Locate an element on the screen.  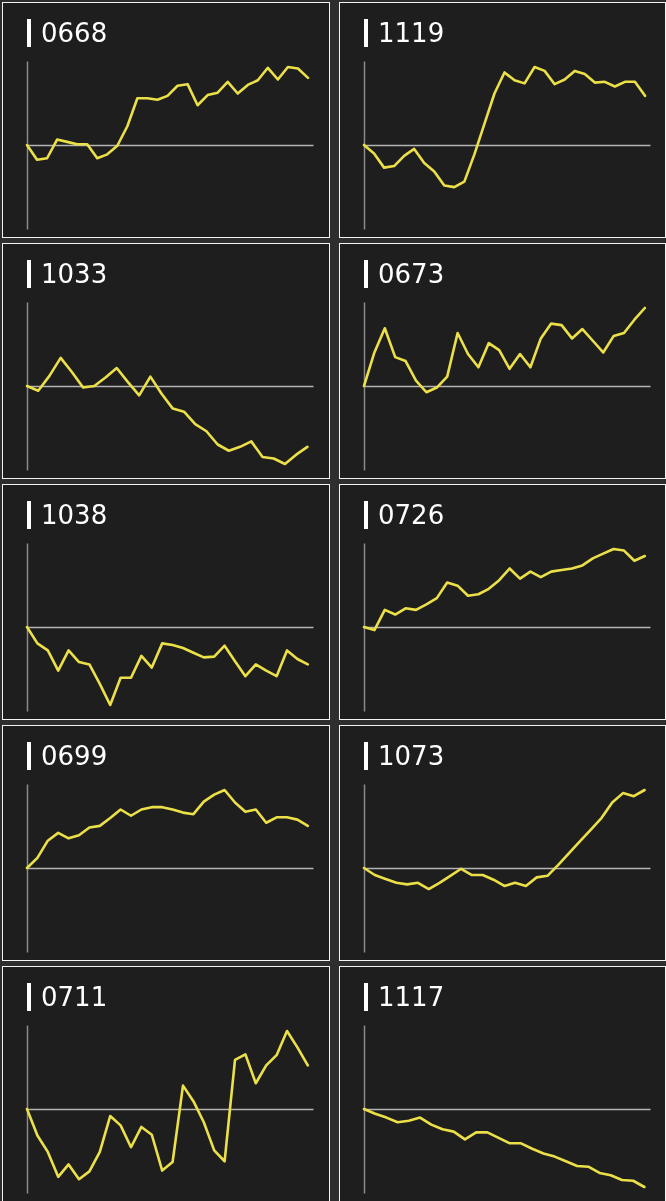
chart-title: 0699 is located at coordinates (74, 756).